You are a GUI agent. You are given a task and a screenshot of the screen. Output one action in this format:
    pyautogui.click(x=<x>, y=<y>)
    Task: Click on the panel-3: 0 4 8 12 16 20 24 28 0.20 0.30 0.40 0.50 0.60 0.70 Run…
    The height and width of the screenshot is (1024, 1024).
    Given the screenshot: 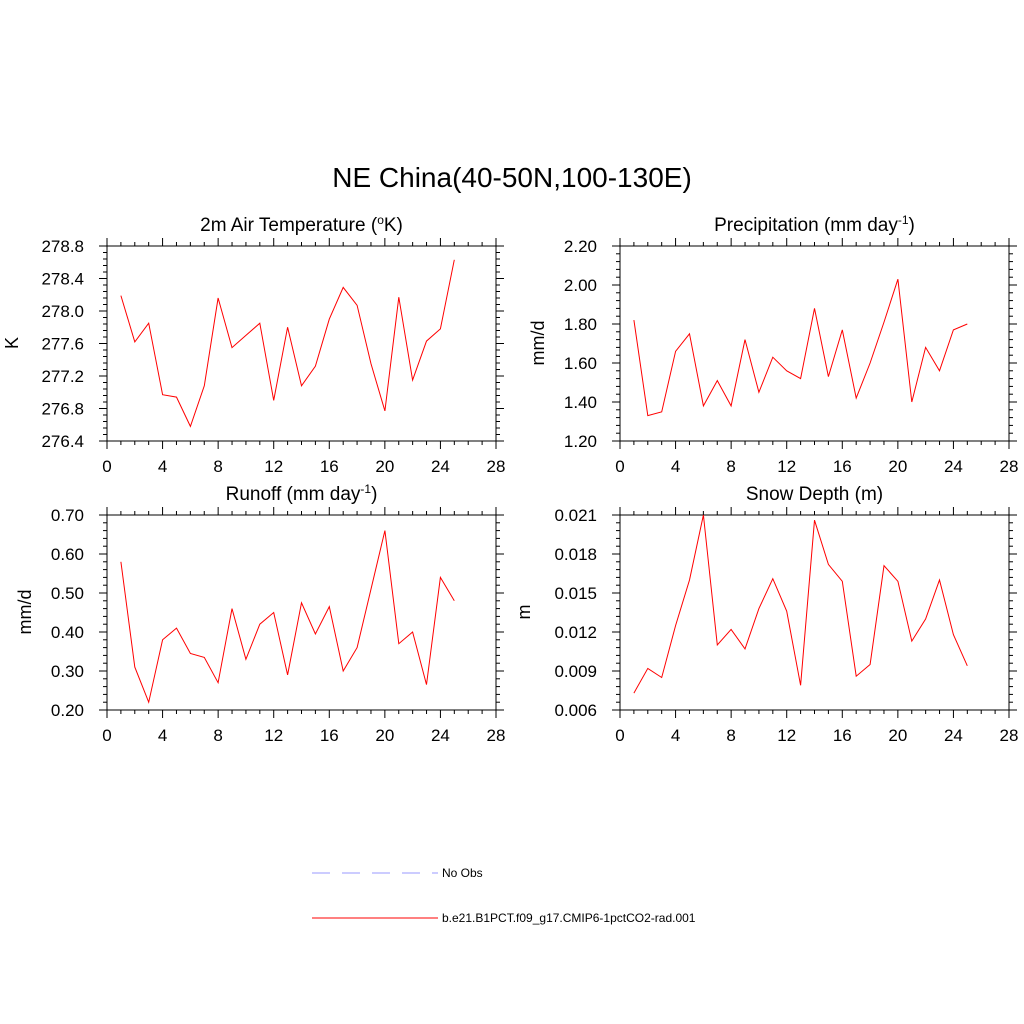 What is the action you would take?
    pyautogui.click(x=260, y=613)
    